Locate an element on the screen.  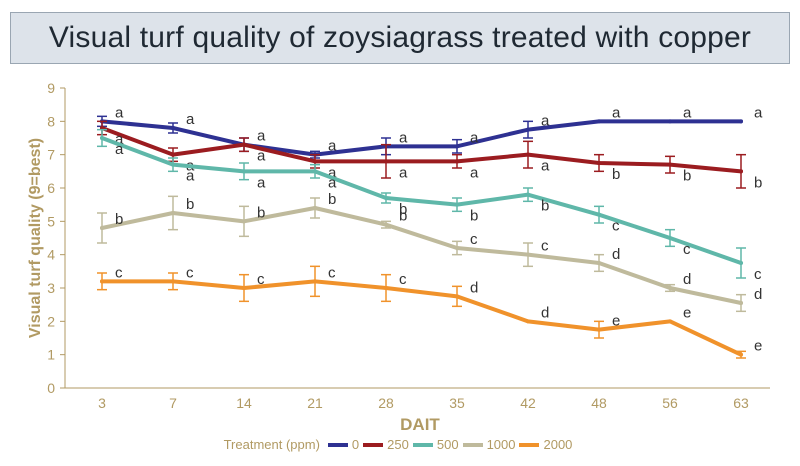
legend-title: Treatment (ppm) is located at coordinates (271, 444).